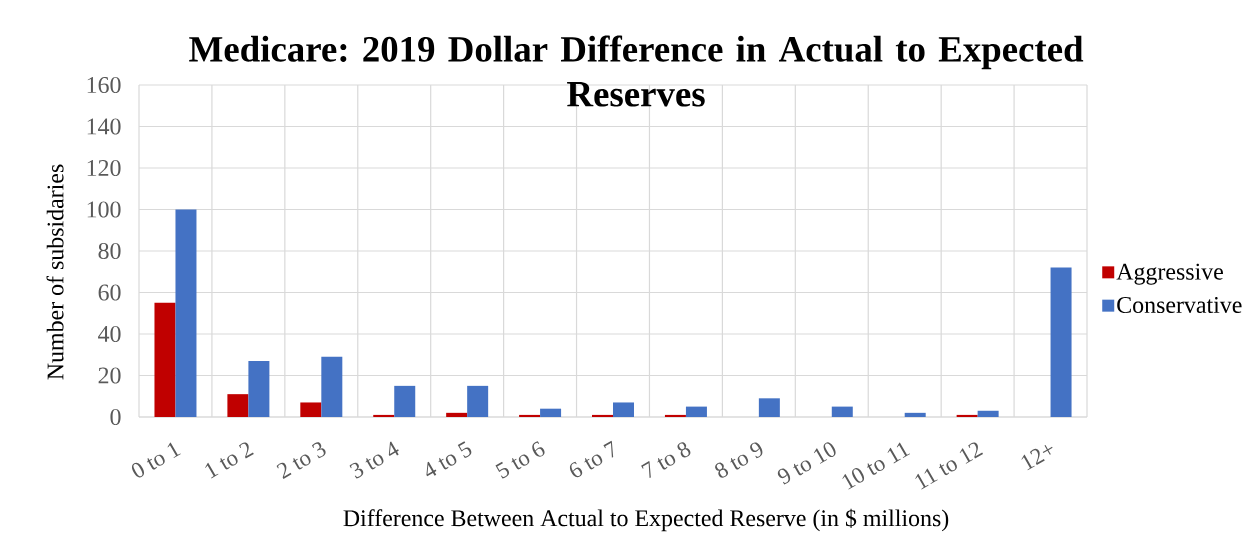 The image size is (1252, 539). What do you see at coordinates (104, 85) in the screenshot?
I see `y-tick-label: 160` at bounding box center [104, 85].